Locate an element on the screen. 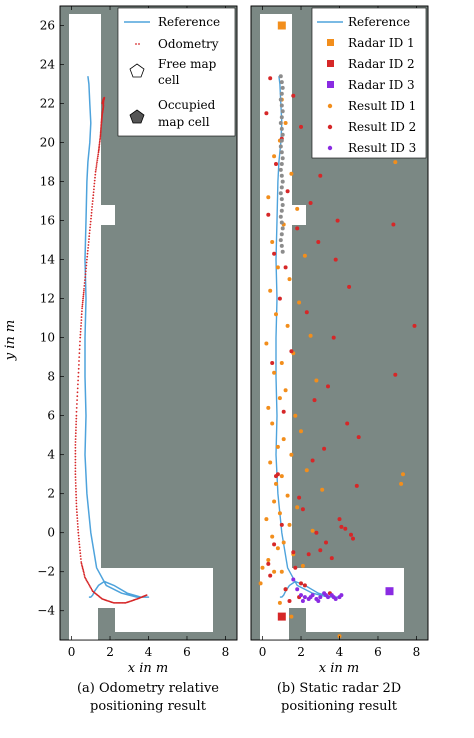  y-tick-label: 22 is located at coordinates (47, 104).